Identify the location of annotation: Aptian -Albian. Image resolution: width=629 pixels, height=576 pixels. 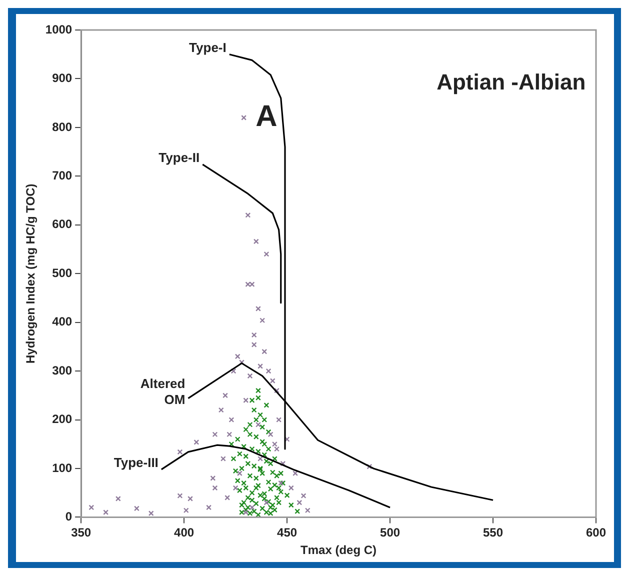
(511, 82).